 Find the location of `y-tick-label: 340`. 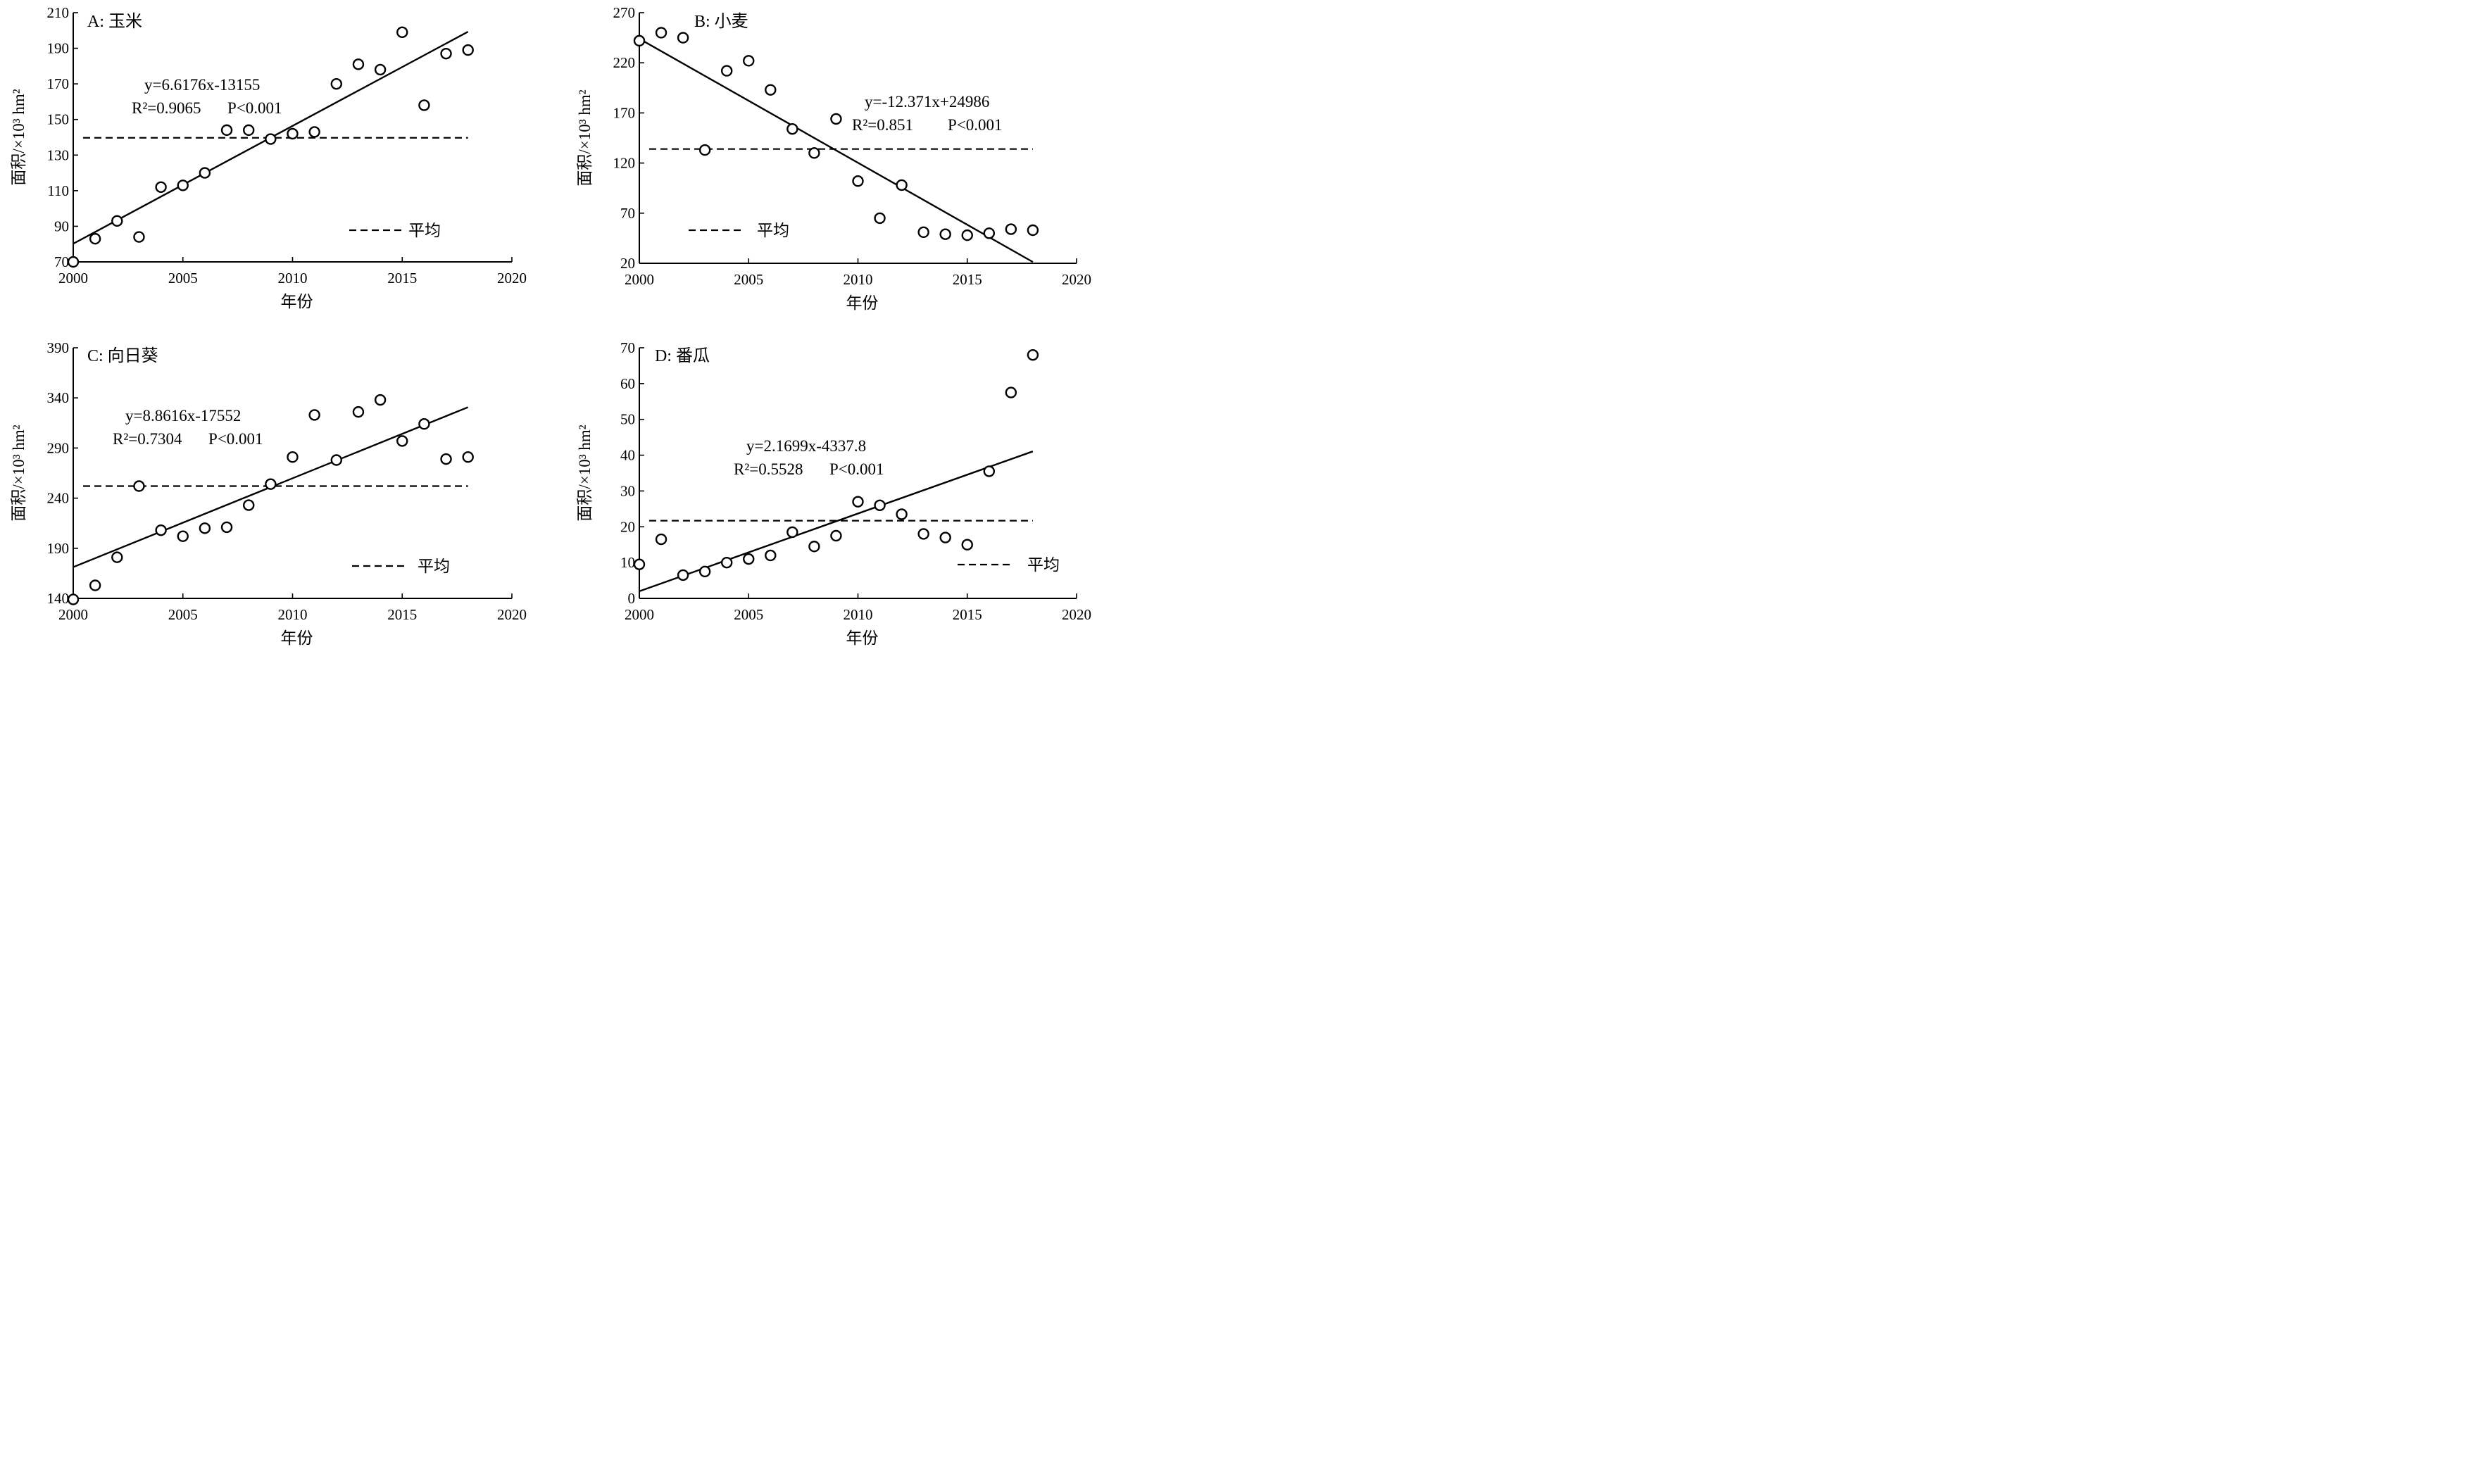

y-tick-label: 340 is located at coordinates (58, 397).